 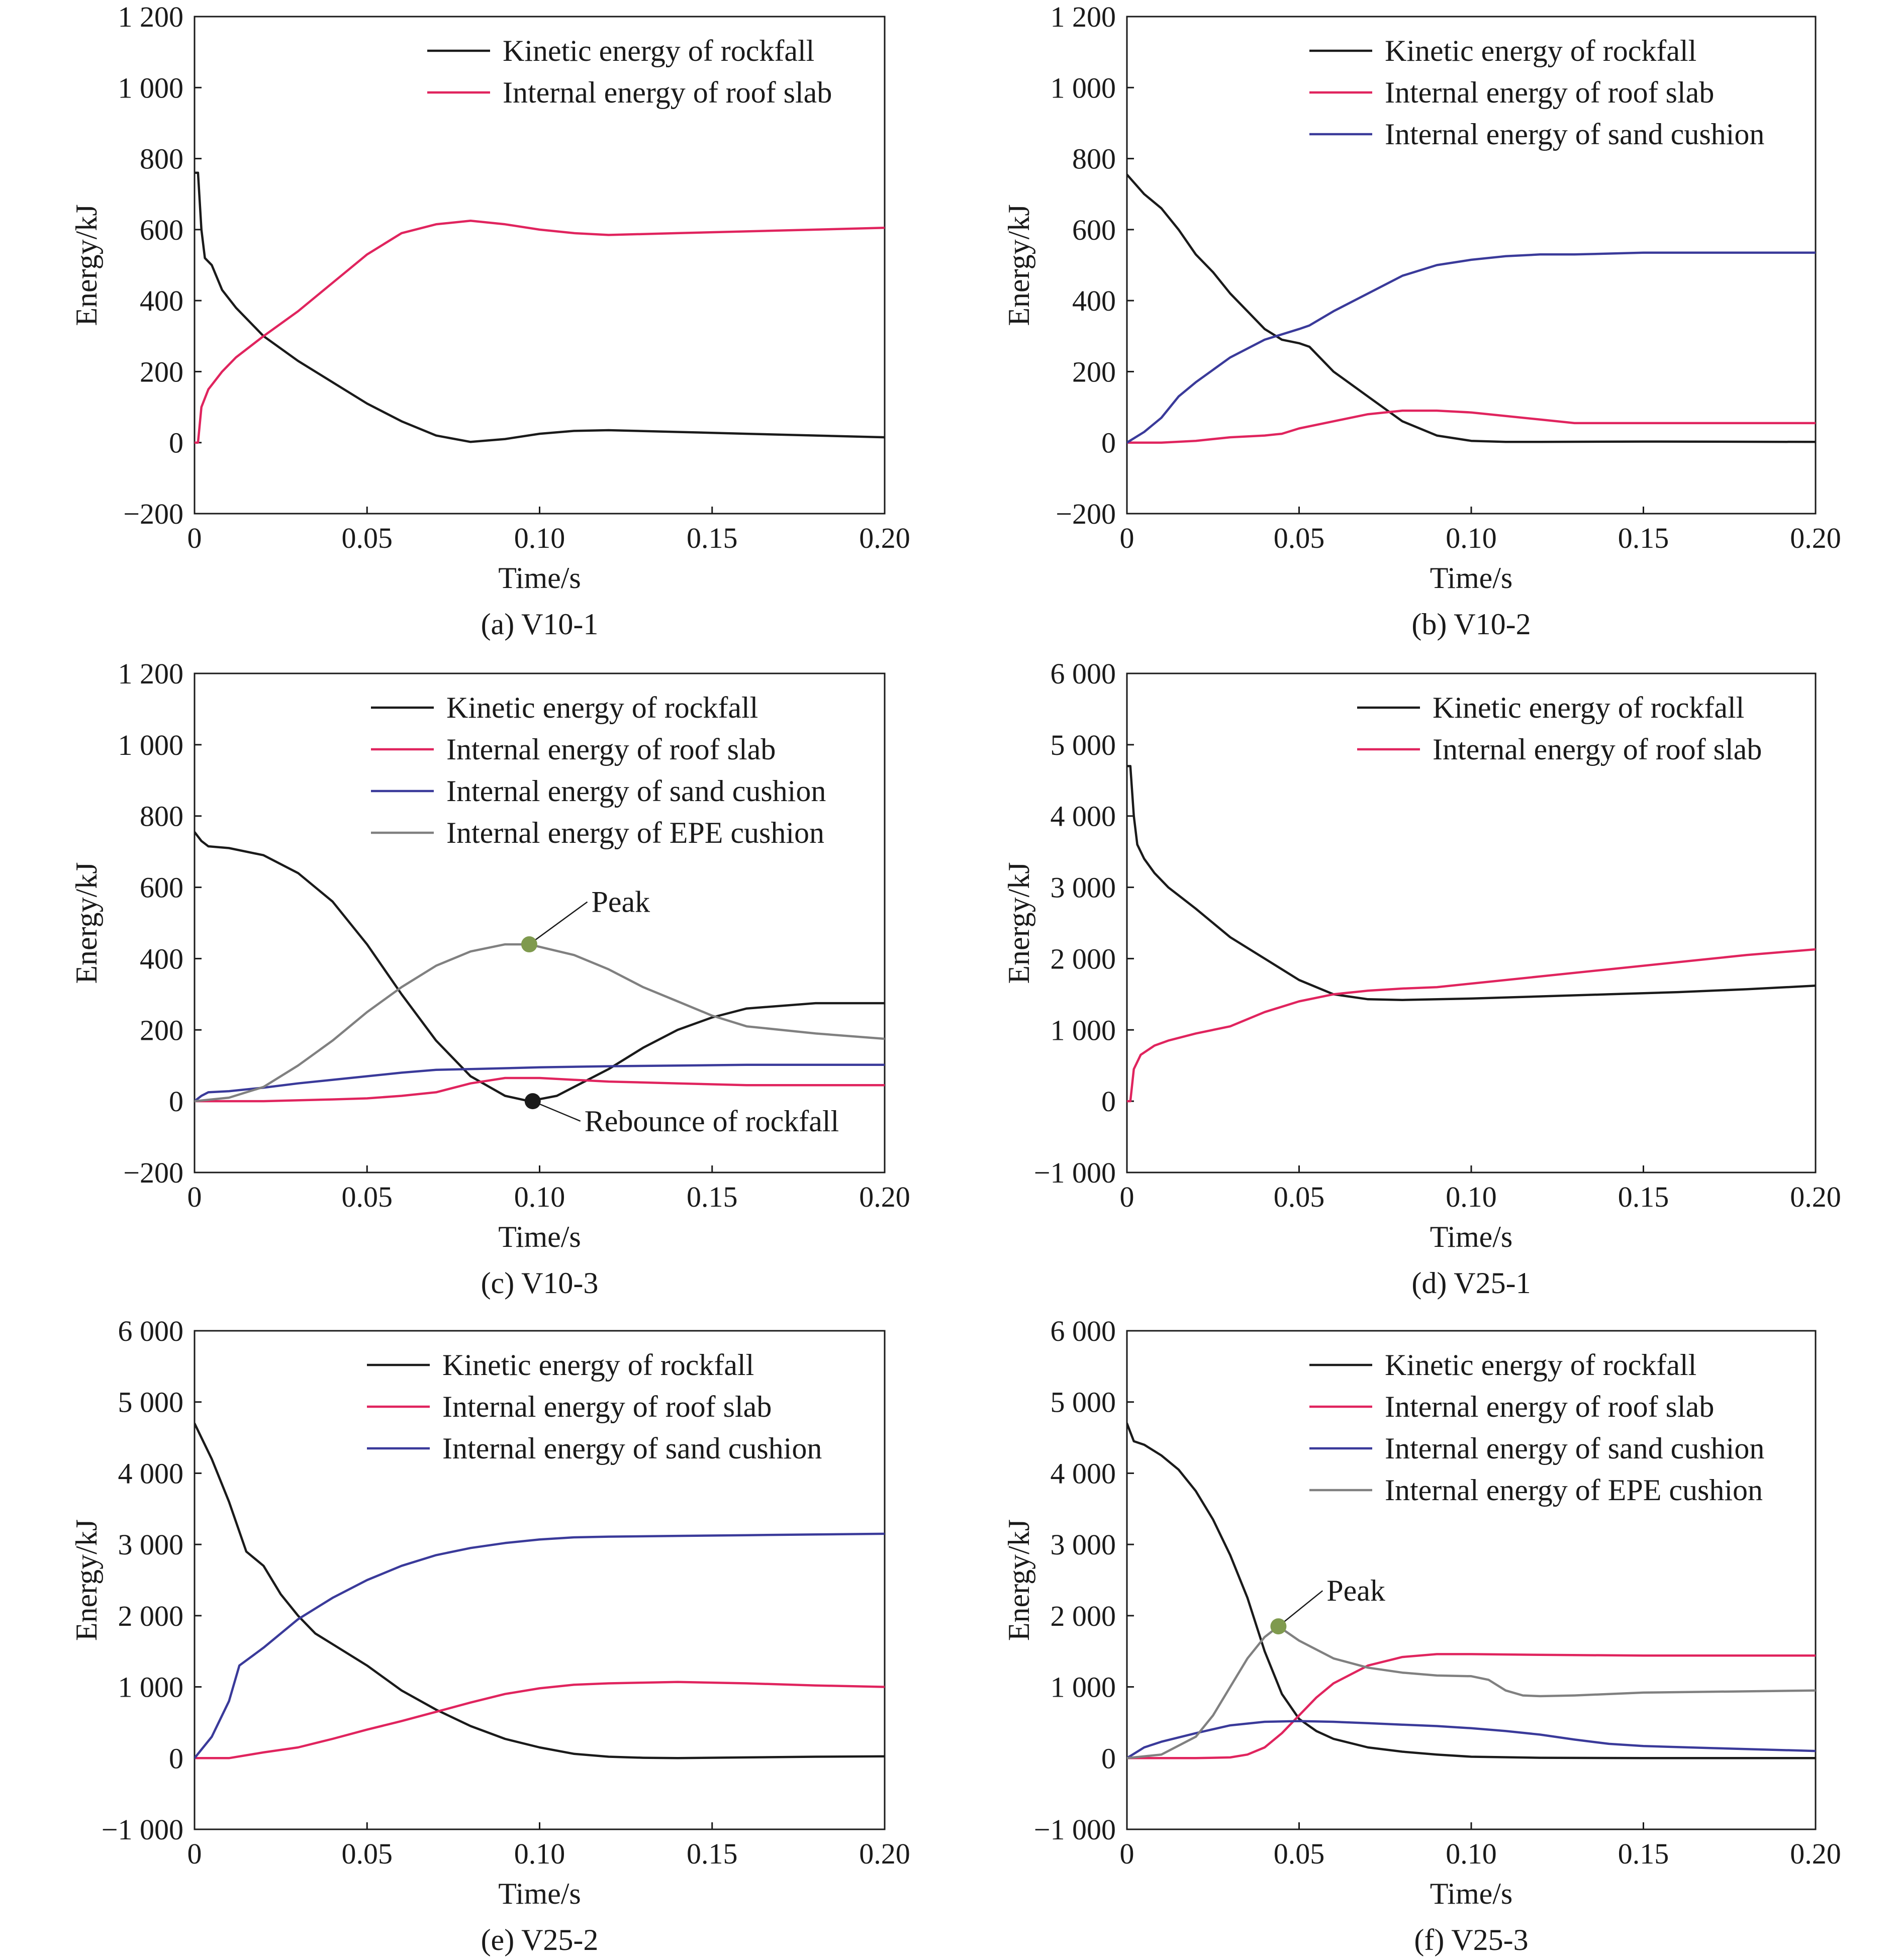 What do you see at coordinates (559, 923) in the screenshot?
I see `annotation-leader` at bounding box center [559, 923].